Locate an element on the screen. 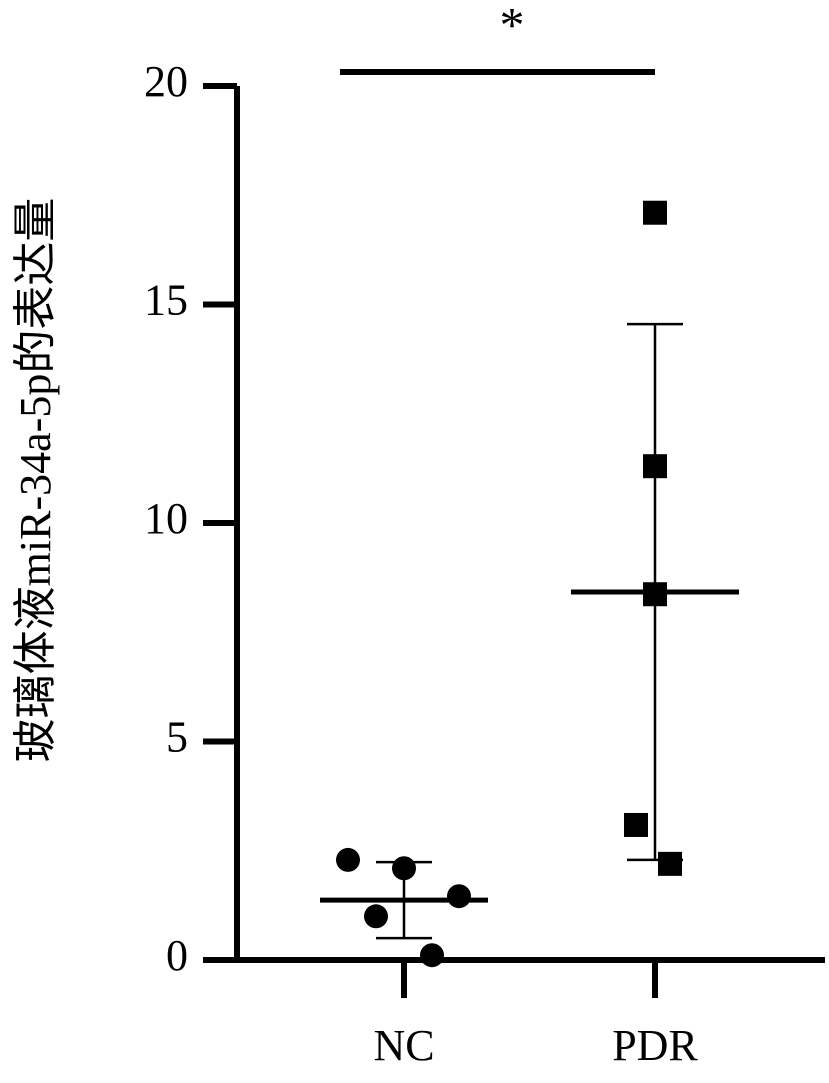 This screenshot has height=1083, width=829. significance-mark: * is located at coordinates (512, 26).